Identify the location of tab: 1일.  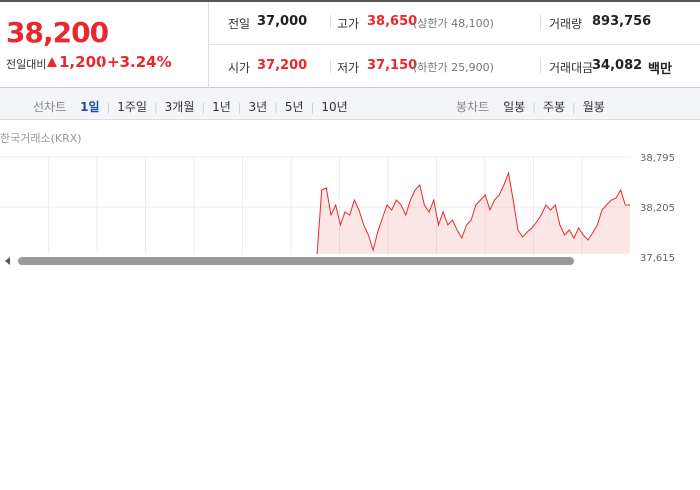
(90, 107).